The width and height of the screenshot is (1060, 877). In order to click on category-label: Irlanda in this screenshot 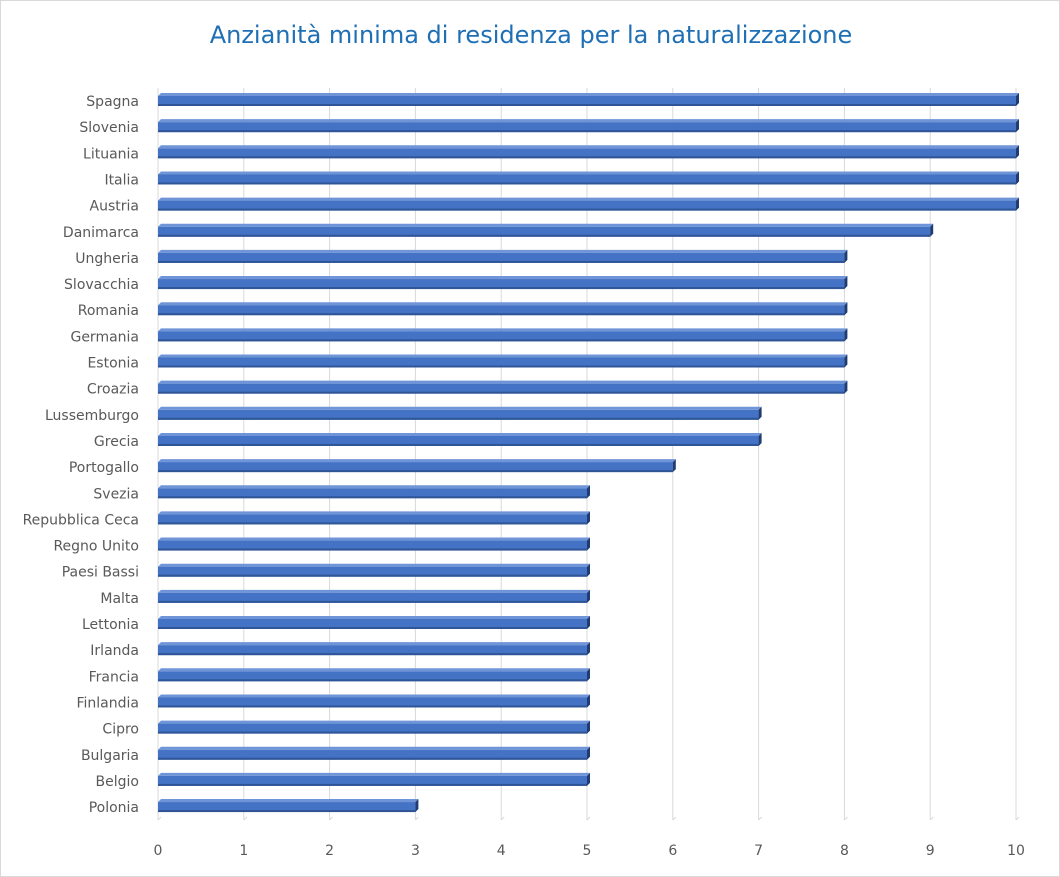, I will do `click(114, 651)`.